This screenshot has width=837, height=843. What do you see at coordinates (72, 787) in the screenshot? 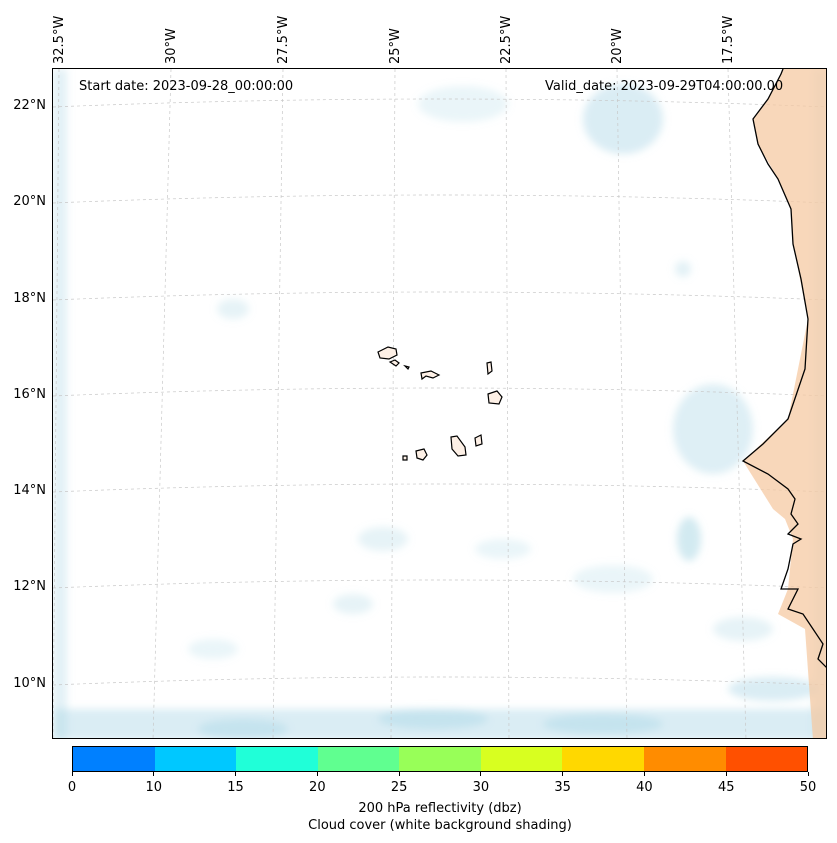
I see `colorbar-tick-label: 0` at bounding box center [72, 787].